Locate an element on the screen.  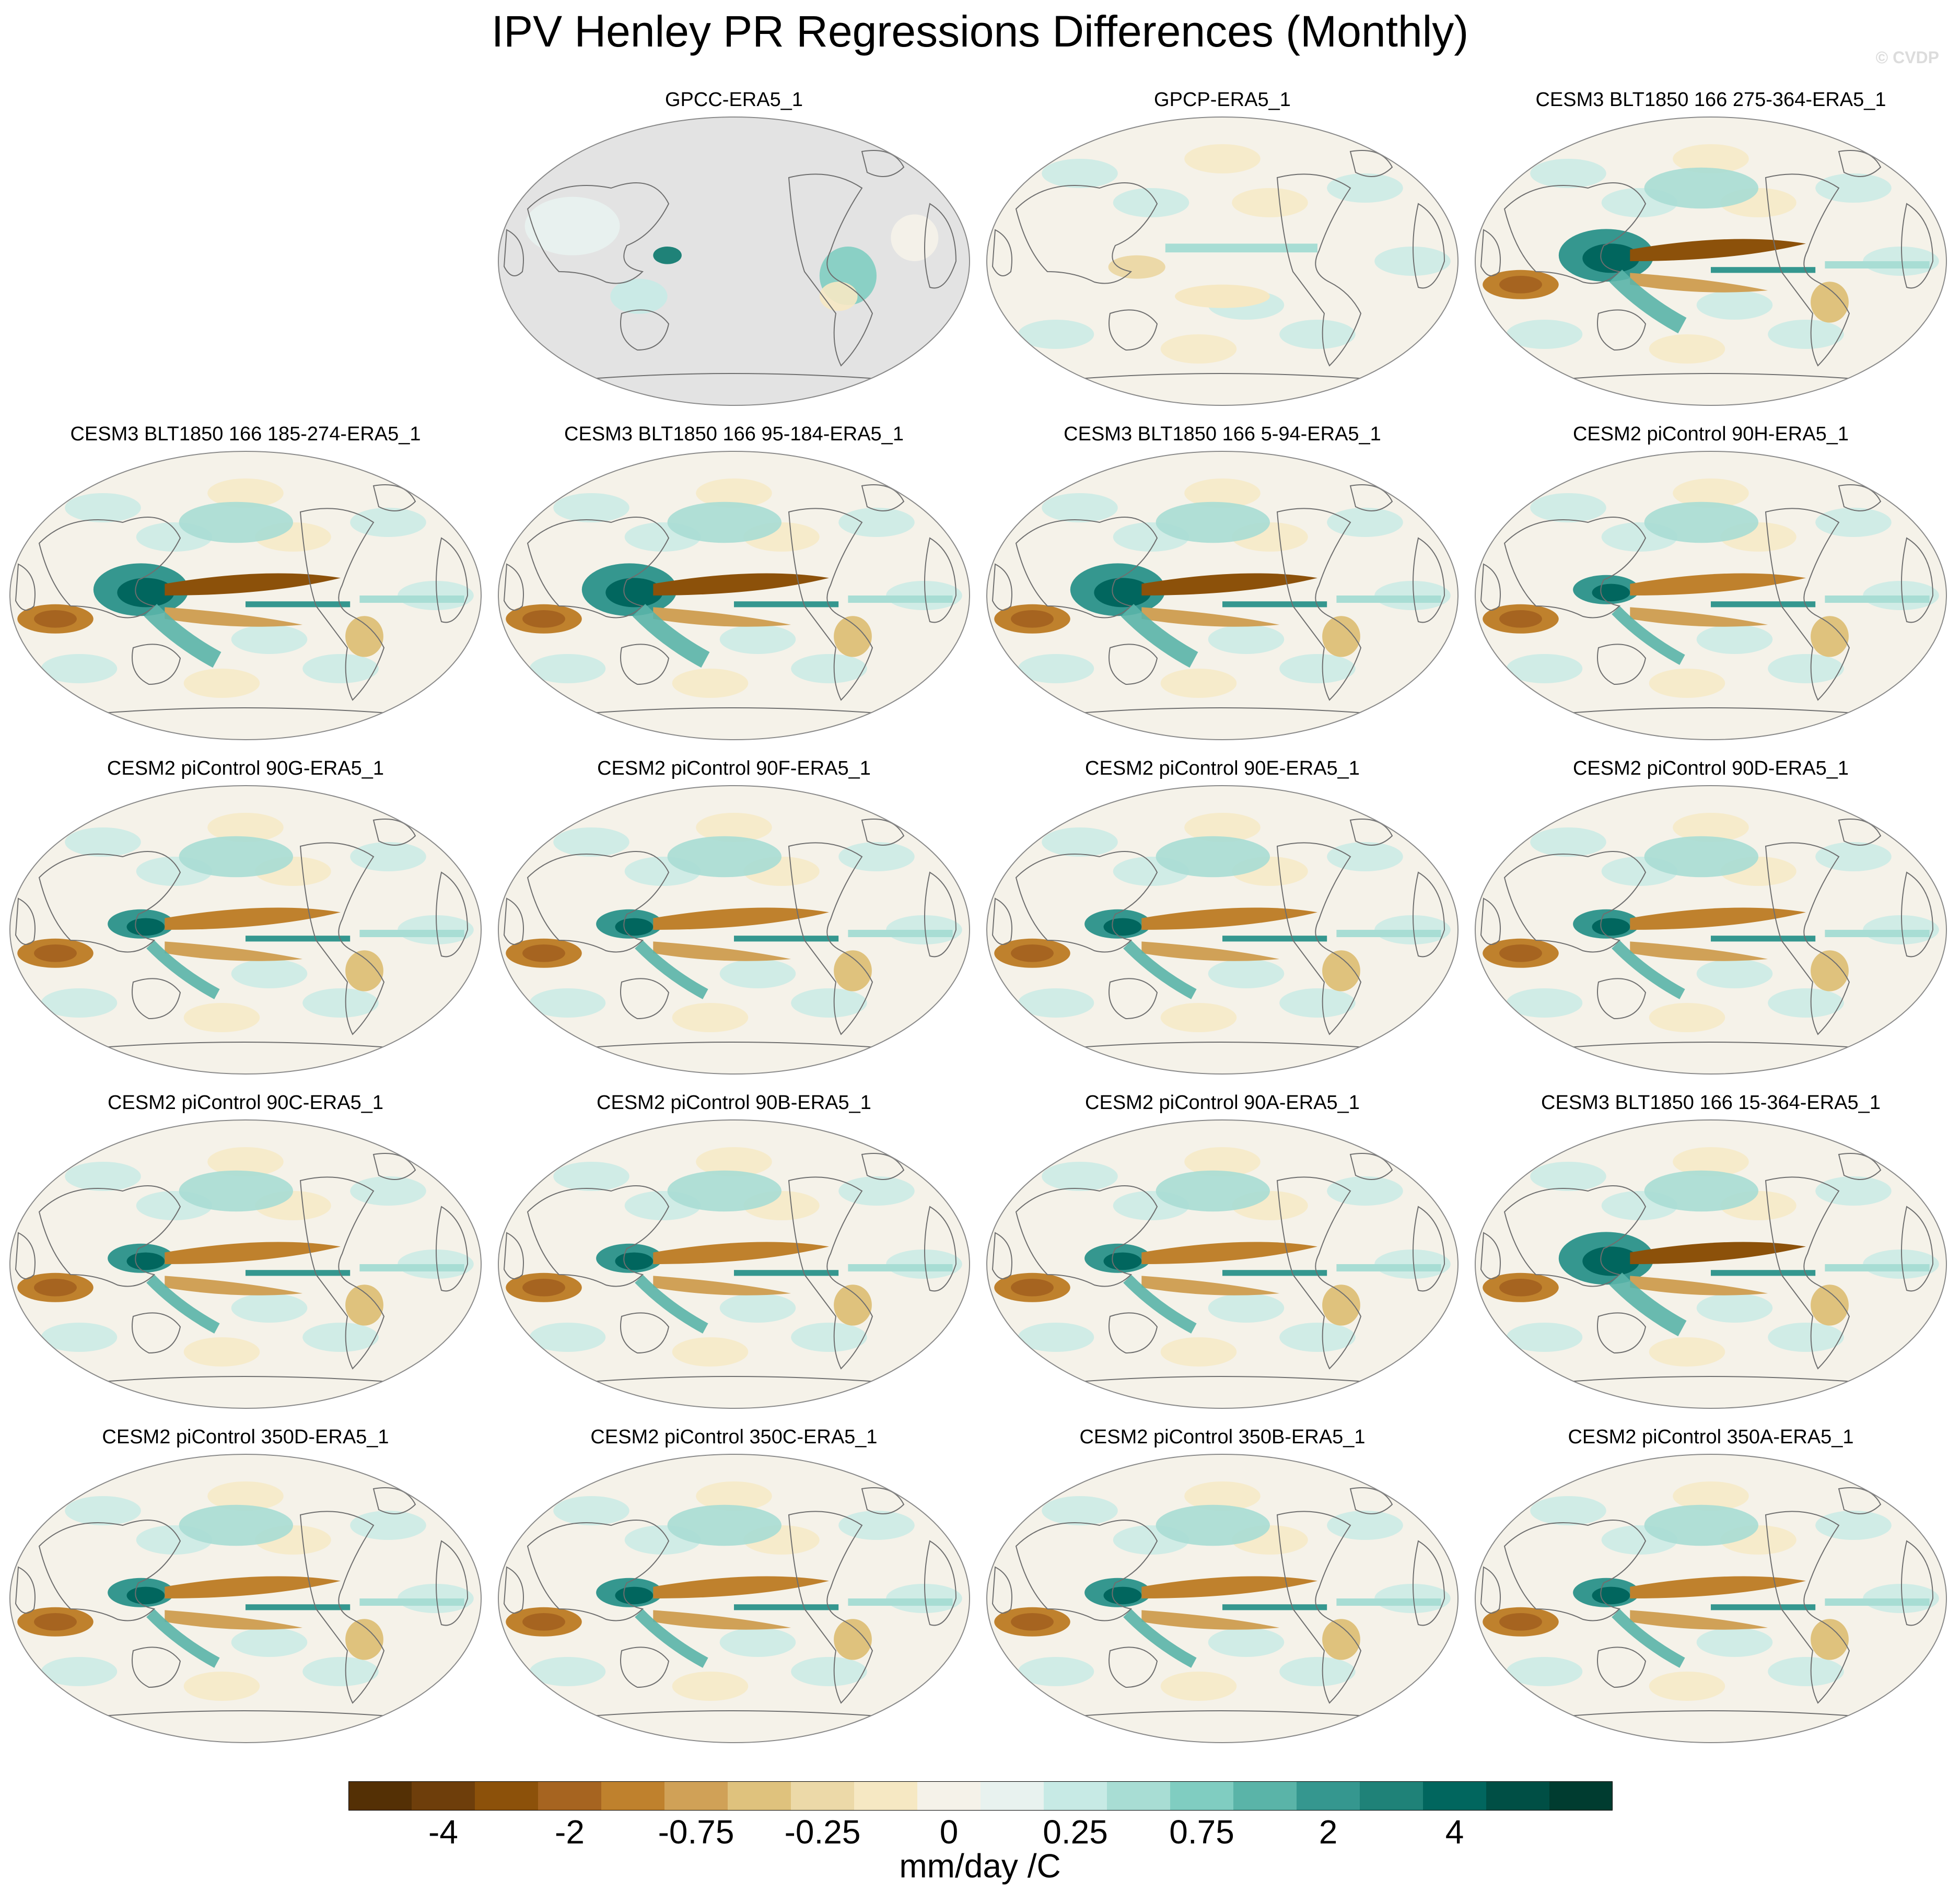
panel-title: CESM2 piControl 90E-ERA5_1 is located at coordinates (1222, 768).